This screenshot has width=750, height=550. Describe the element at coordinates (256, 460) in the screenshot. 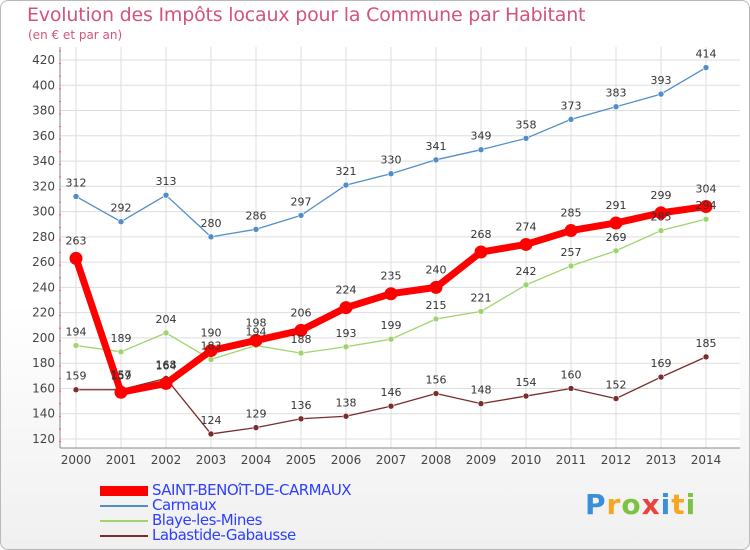

I see `x-tick-label: 2004` at that location.